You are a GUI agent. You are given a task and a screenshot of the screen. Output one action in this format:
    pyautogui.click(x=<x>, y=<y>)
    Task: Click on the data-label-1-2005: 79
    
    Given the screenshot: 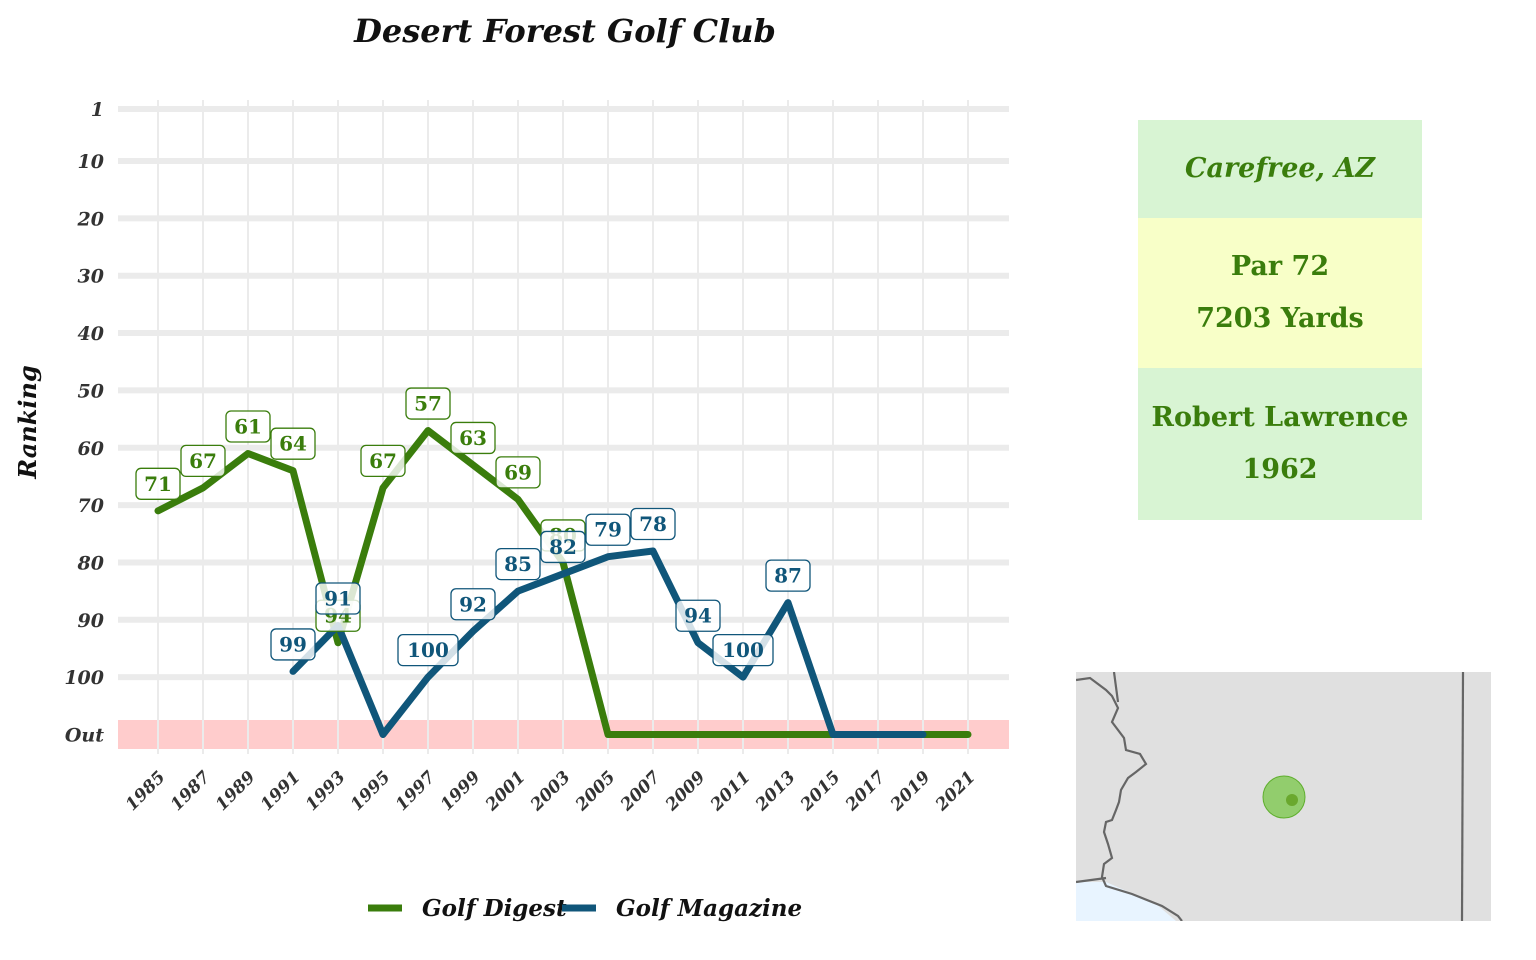 What is the action you would take?
    pyautogui.click(x=608, y=529)
    